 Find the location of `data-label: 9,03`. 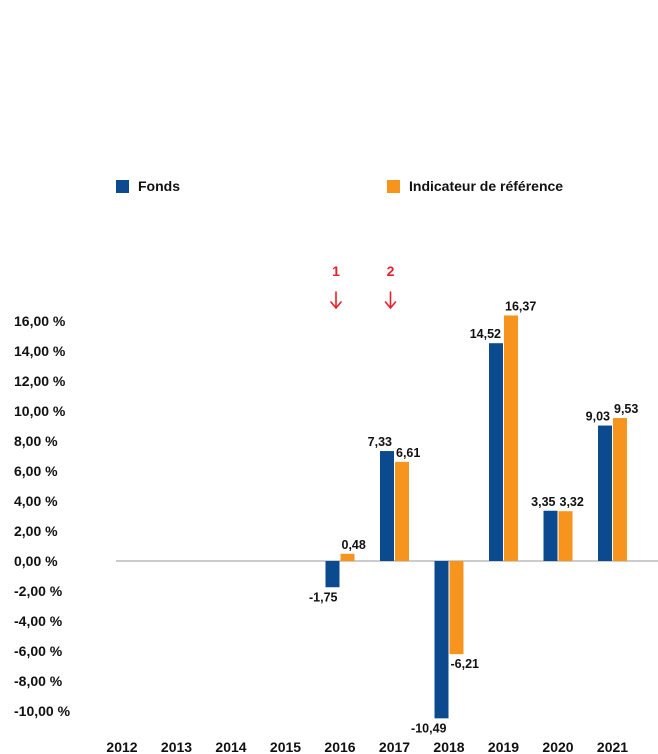

data-label: 9,03 is located at coordinates (598, 417).